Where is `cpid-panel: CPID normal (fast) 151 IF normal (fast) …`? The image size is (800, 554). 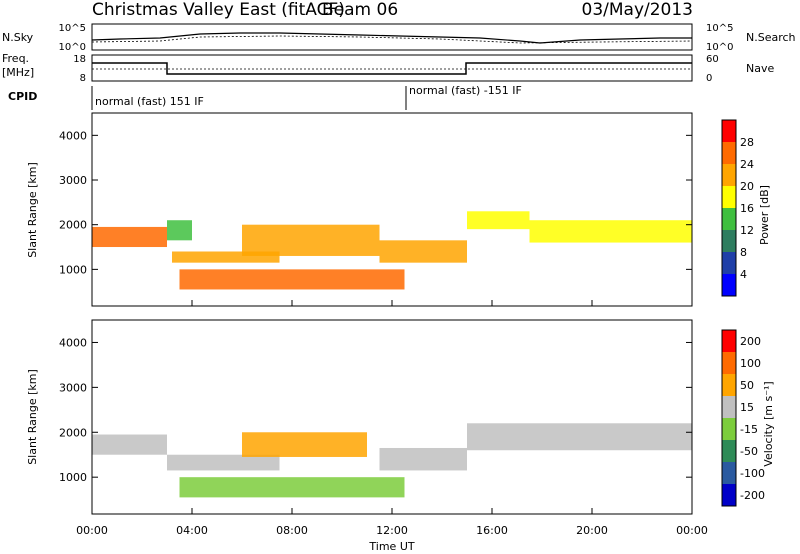 cpid-panel: CPID normal (fast) 151 IF normal (fast) … is located at coordinates (265, 97).